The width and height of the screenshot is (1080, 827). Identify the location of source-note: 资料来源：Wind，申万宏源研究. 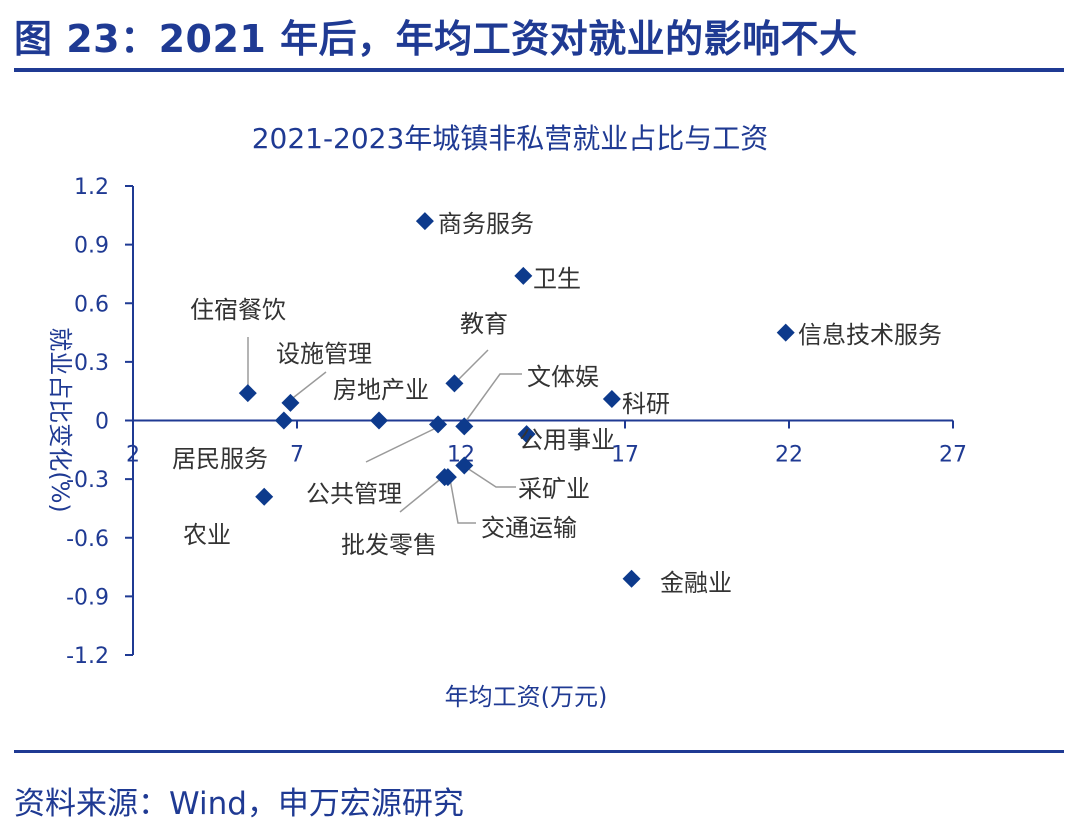
(239, 804).